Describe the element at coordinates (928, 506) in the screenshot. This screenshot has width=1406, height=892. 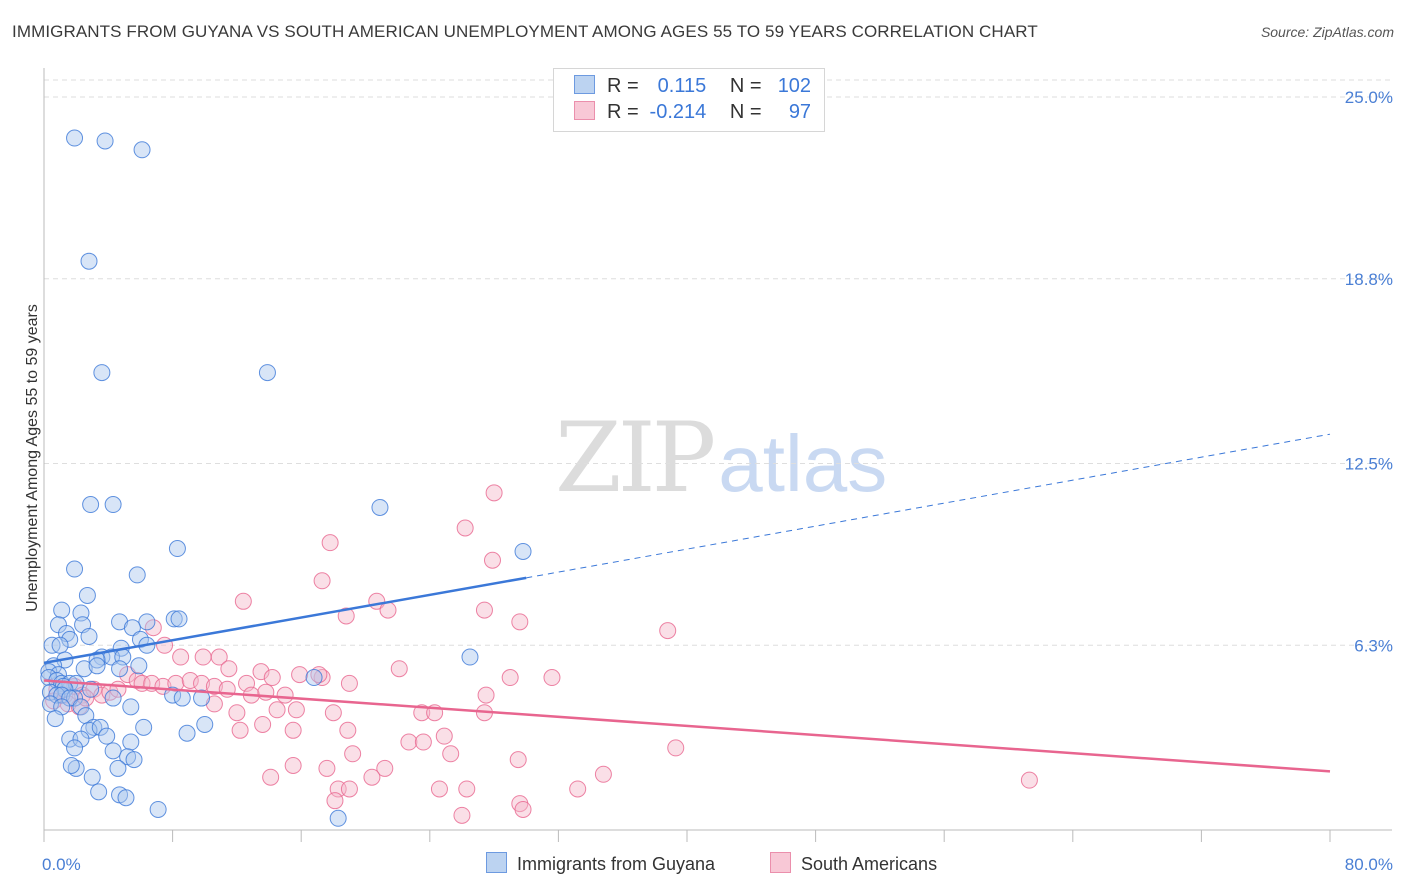
I see `guyana-trend-extension` at that location.